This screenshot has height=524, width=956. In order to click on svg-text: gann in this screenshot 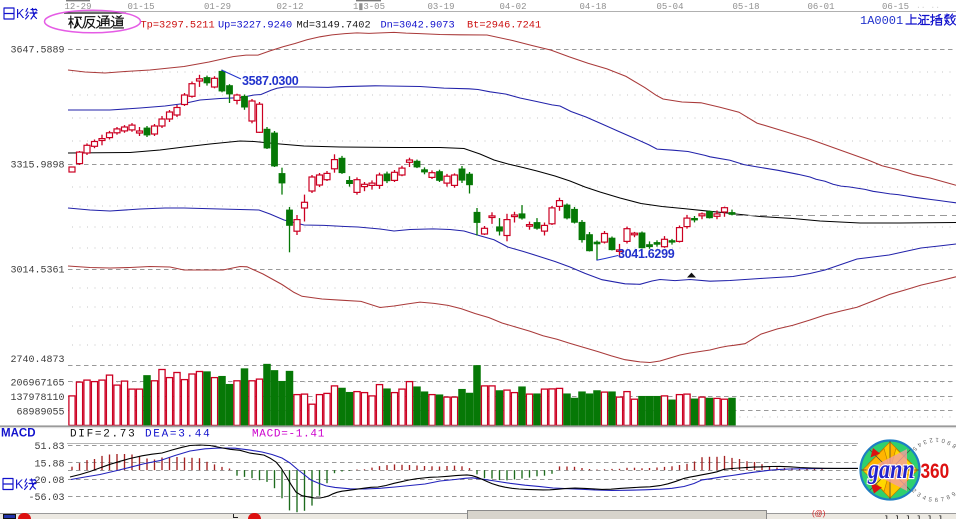, I will do `click(891, 470)`.